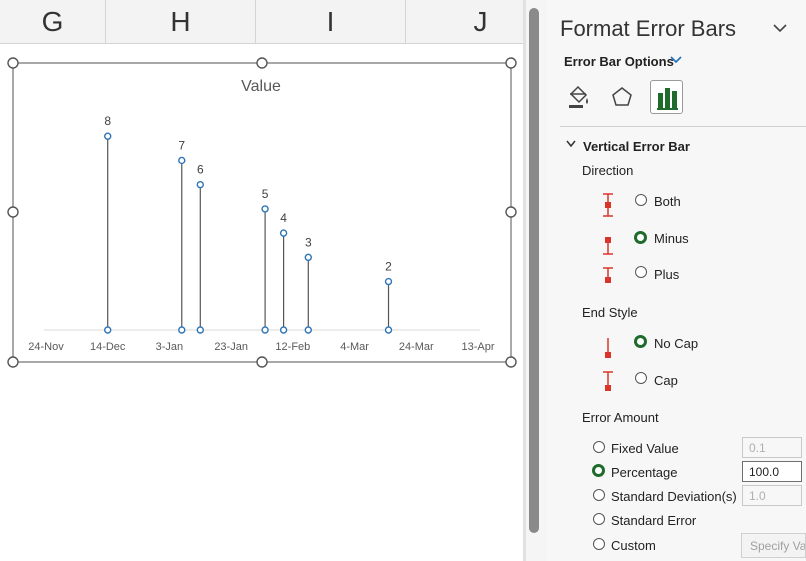  Describe the element at coordinates (620, 417) in the screenshot. I see `error-amount-label: Error Amount` at that location.